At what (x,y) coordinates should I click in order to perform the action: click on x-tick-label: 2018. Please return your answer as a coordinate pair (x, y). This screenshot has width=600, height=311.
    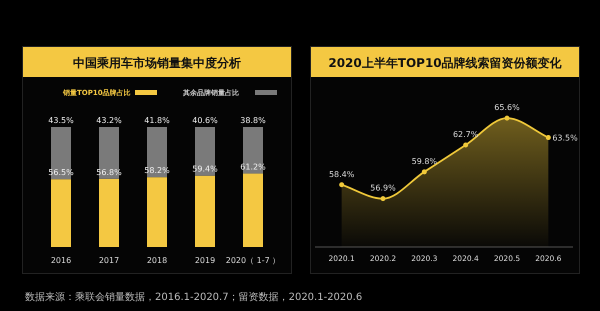
    Looking at the image, I should click on (157, 260).